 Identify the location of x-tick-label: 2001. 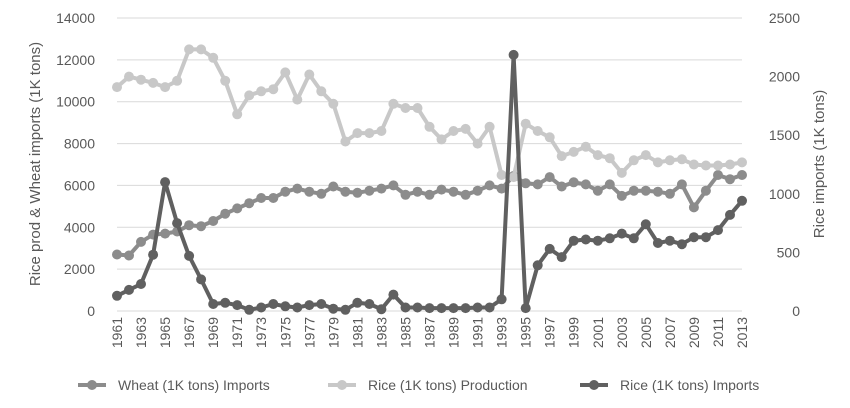
(598, 332).